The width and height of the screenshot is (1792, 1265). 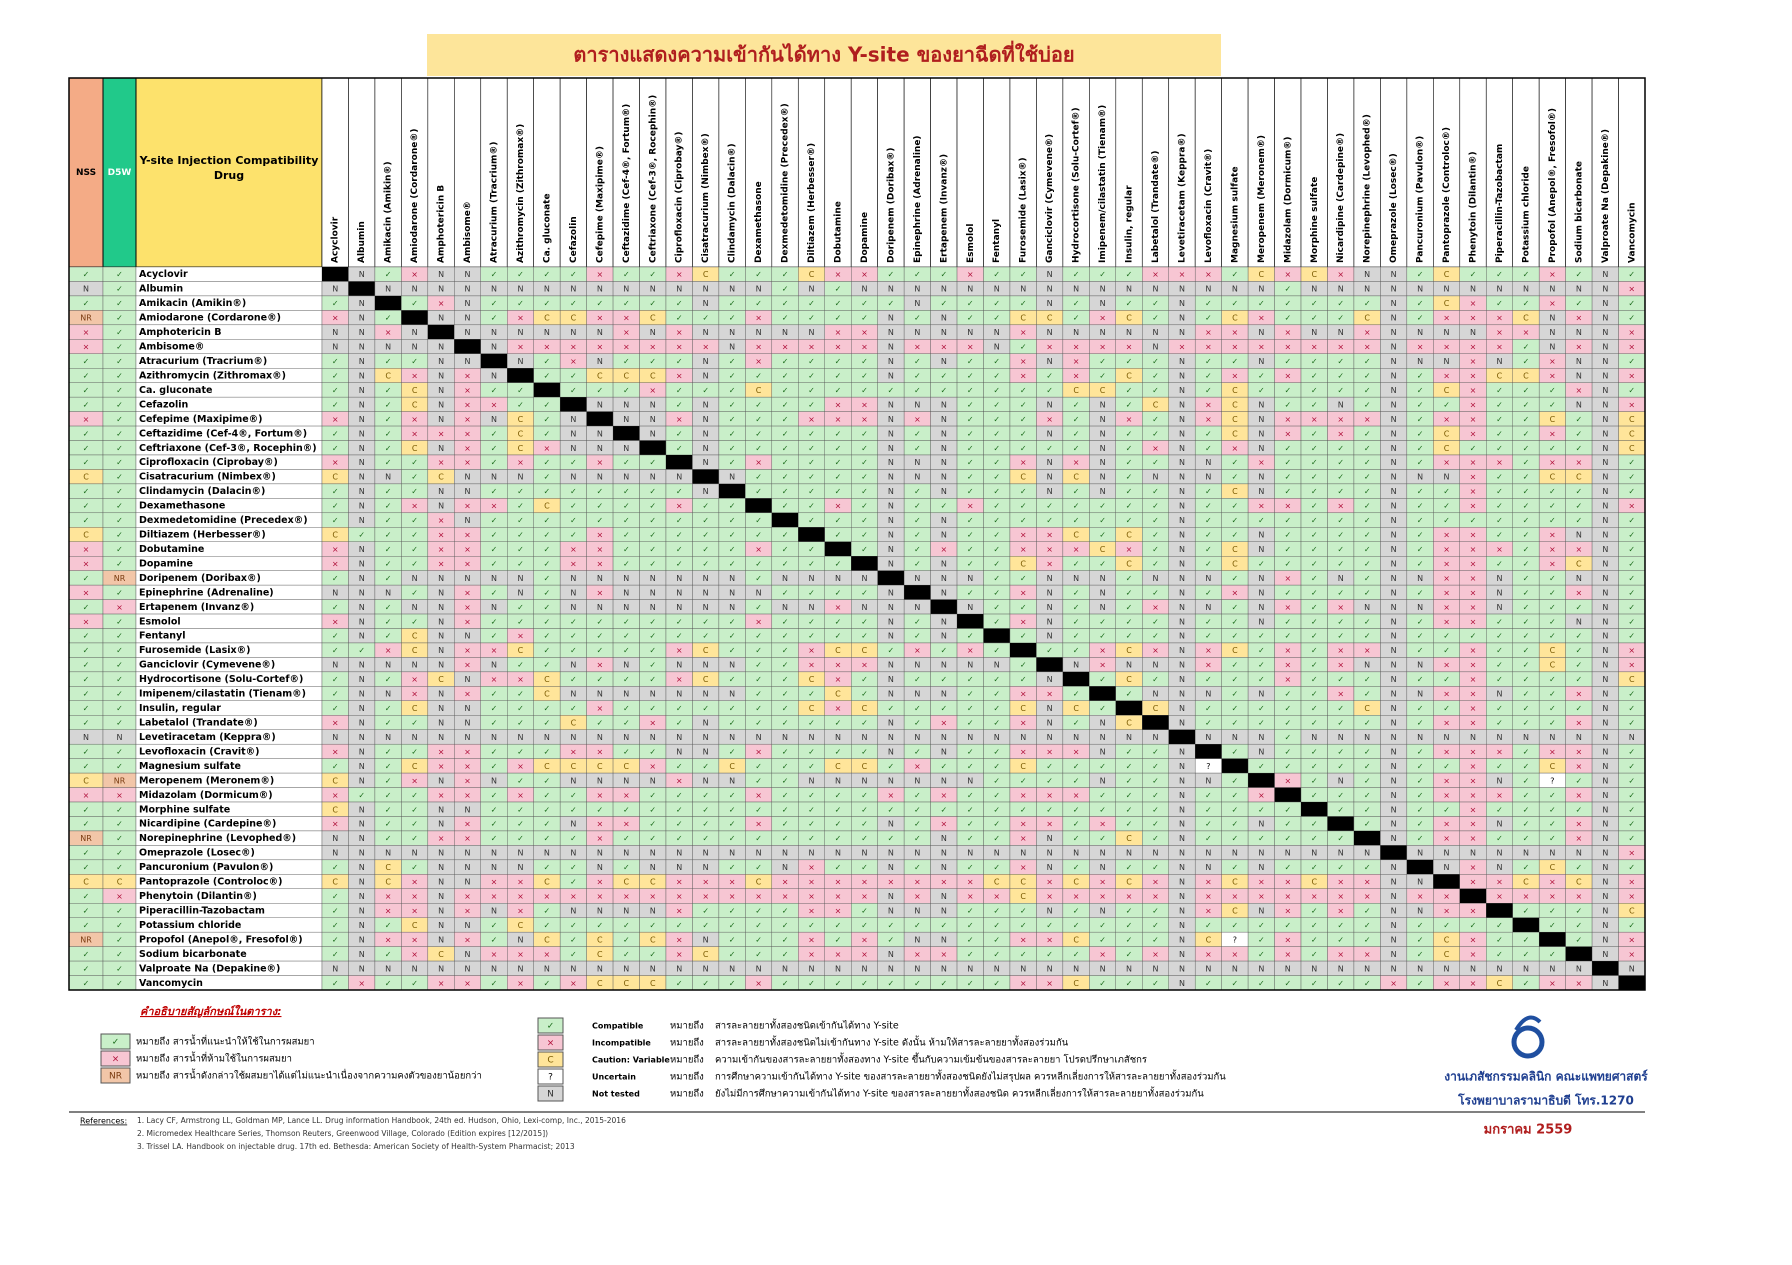 I want to click on nss-cell-text: ×, so click(x=86, y=795).